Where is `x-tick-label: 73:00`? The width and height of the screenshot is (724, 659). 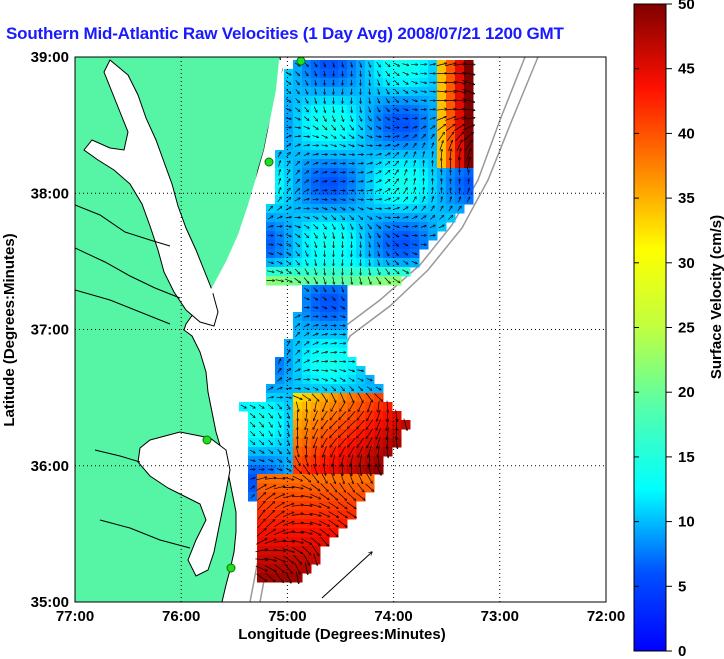 x-tick-label: 73:00 is located at coordinates (500, 616).